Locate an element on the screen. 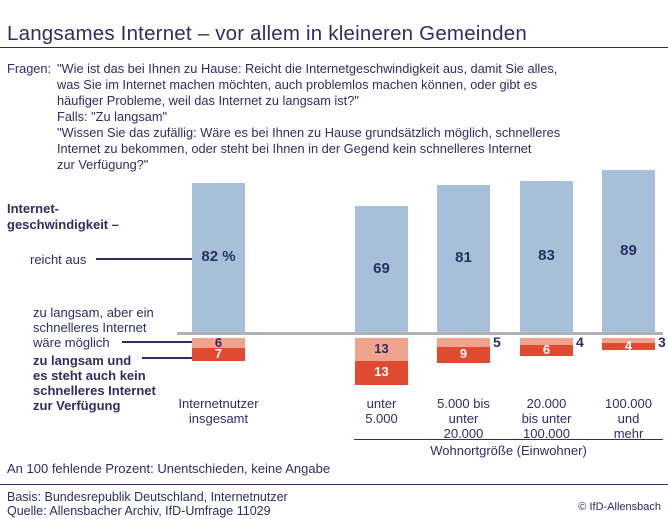 This screenshot has height=519, width=668. title-rule is located at coordinates (334, 47).